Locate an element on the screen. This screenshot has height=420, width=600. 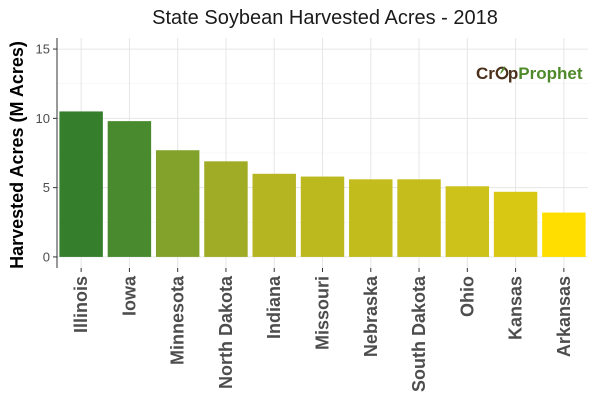
seed-icon is located at coordinates (502, 73).